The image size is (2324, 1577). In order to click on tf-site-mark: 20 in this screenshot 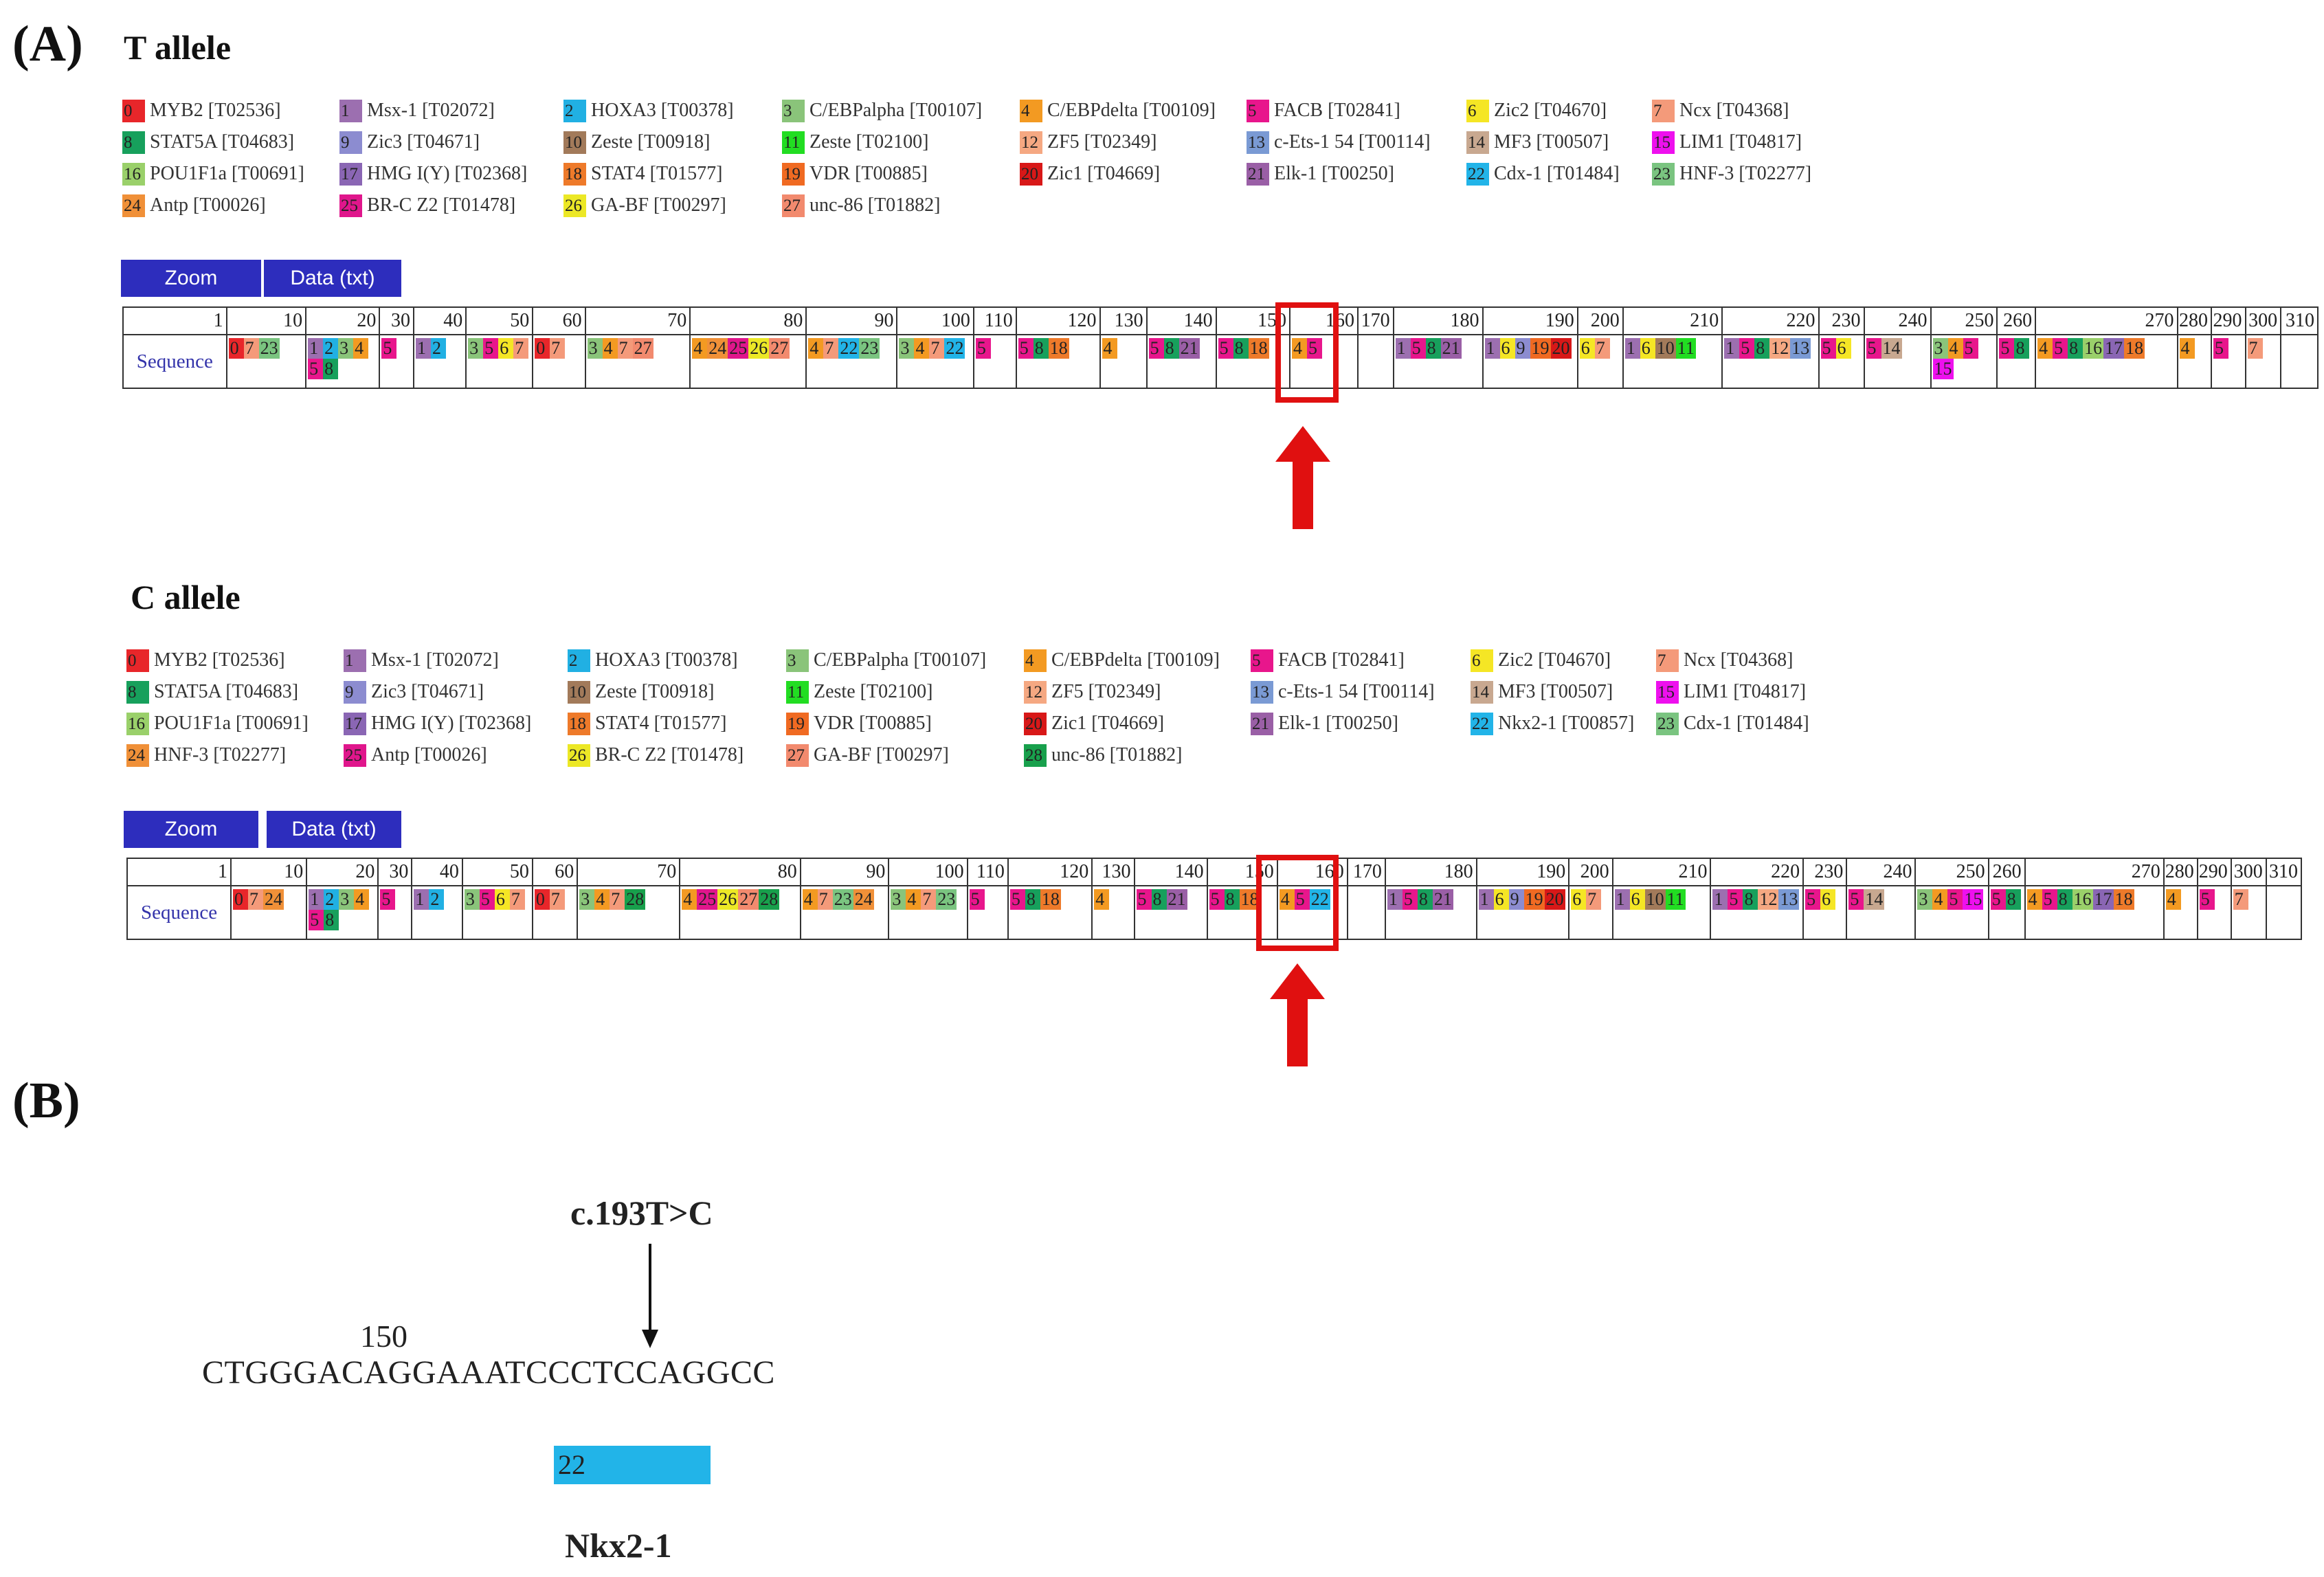, I will do `click(1561, 348)`.